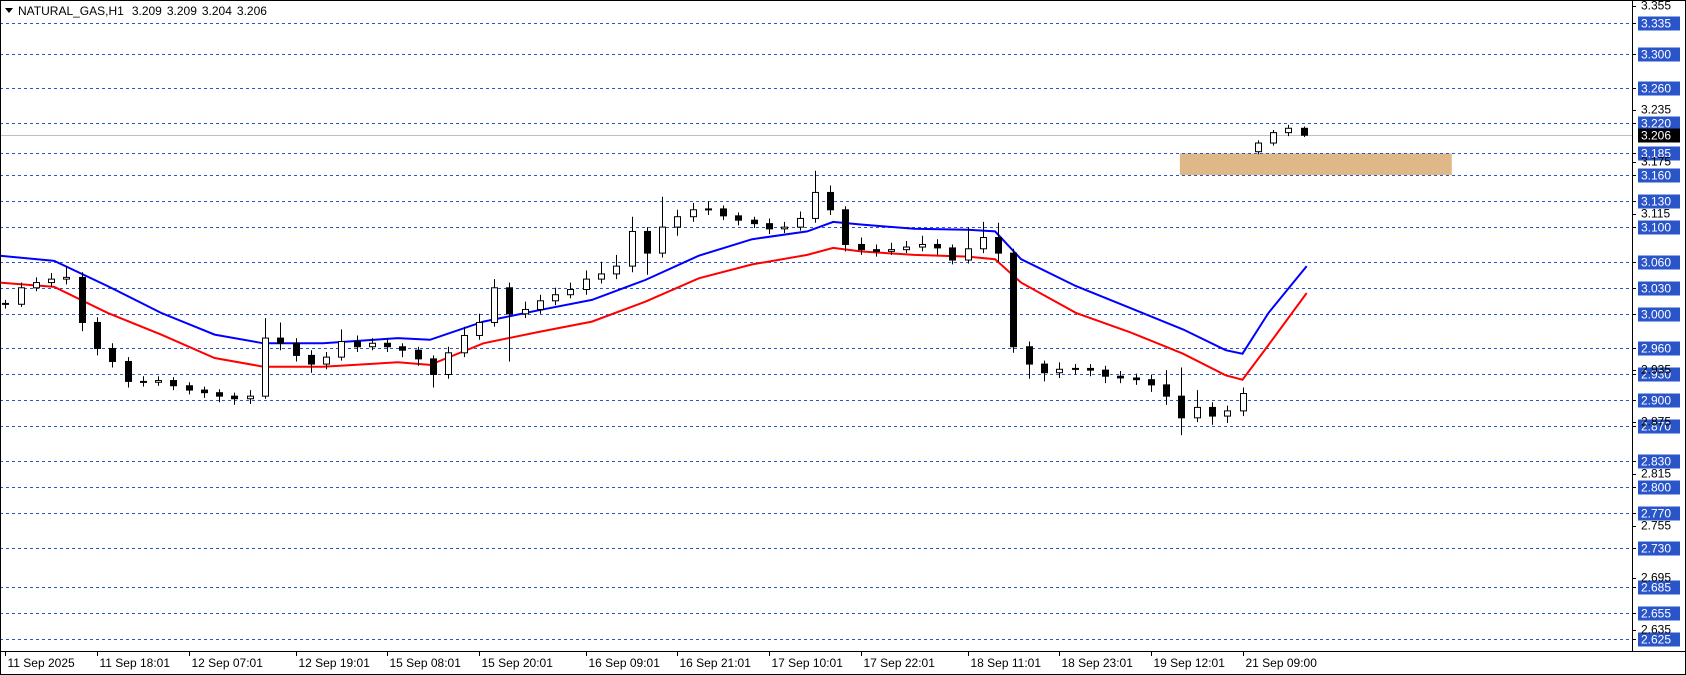  Describe the element at coordinates (900, 663) in the screenshot. I see `x-tick-label: 17 Sep 22:01` at that location.